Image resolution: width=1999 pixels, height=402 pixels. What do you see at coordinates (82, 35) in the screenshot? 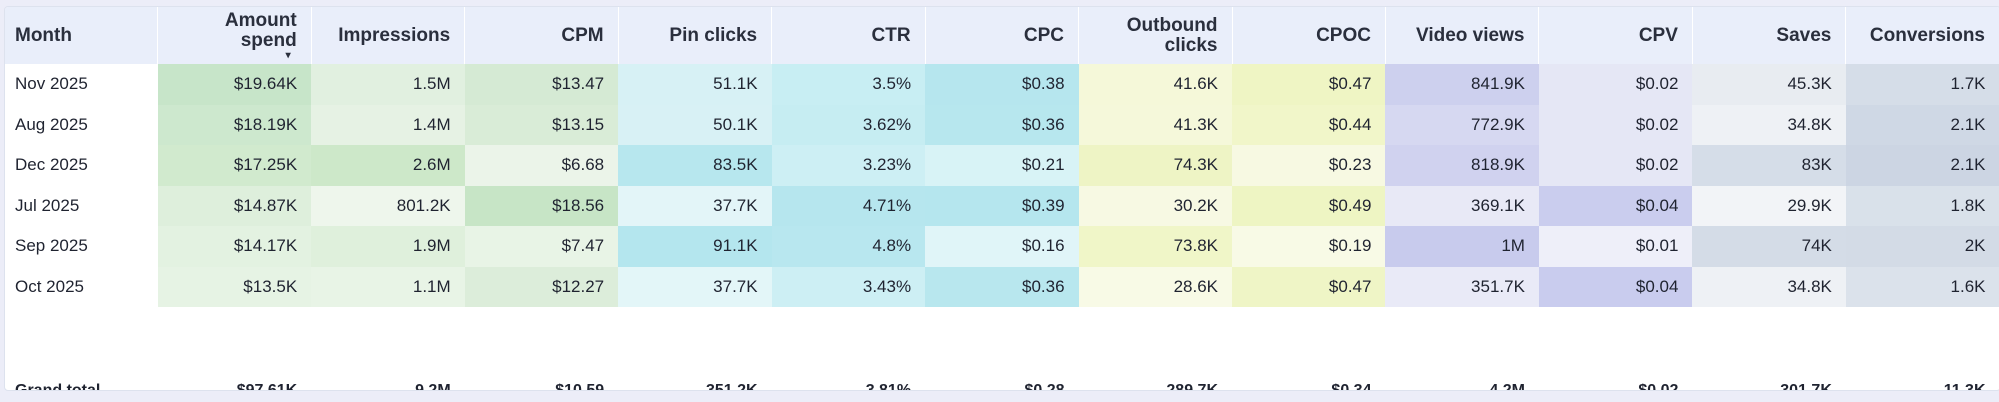
I see `column-header-month: Month` at bounding box center [82, 35].